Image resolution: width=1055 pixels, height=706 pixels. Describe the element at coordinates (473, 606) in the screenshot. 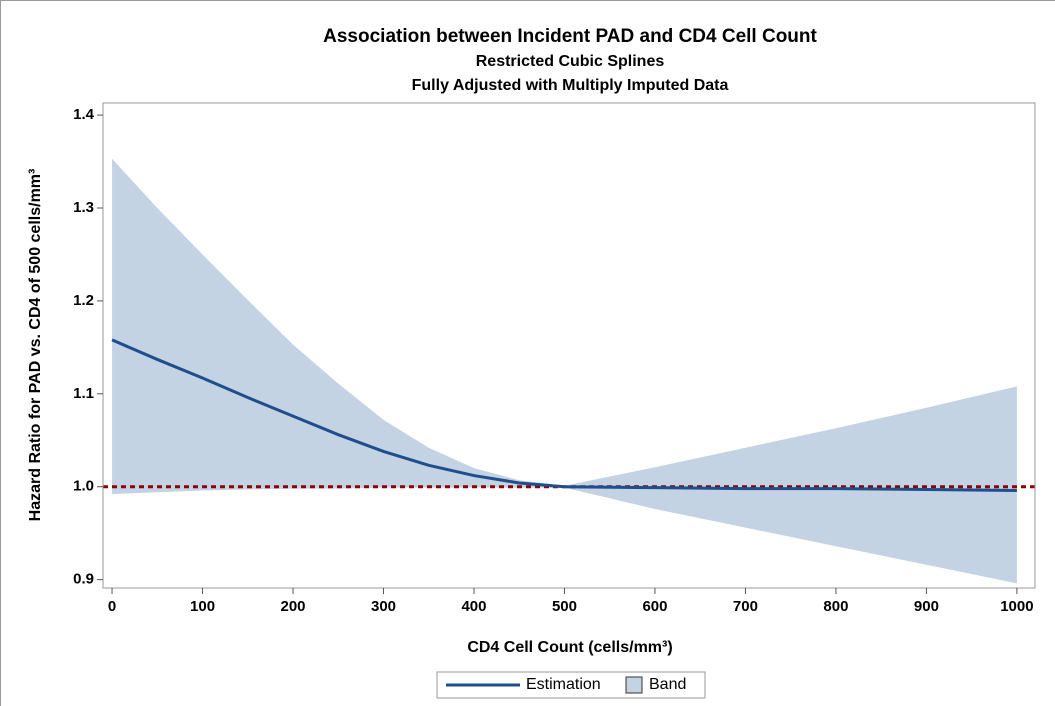

I see `x-tick-label: 400` at that location.